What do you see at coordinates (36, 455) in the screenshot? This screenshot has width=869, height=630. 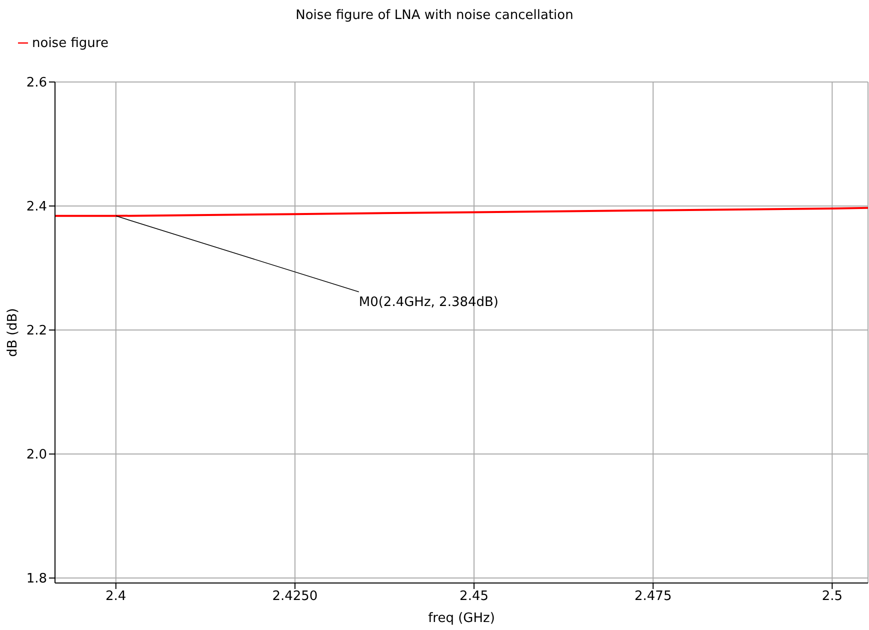 I see `y-tick-label: 2.0` at bounding box center [36, 455].